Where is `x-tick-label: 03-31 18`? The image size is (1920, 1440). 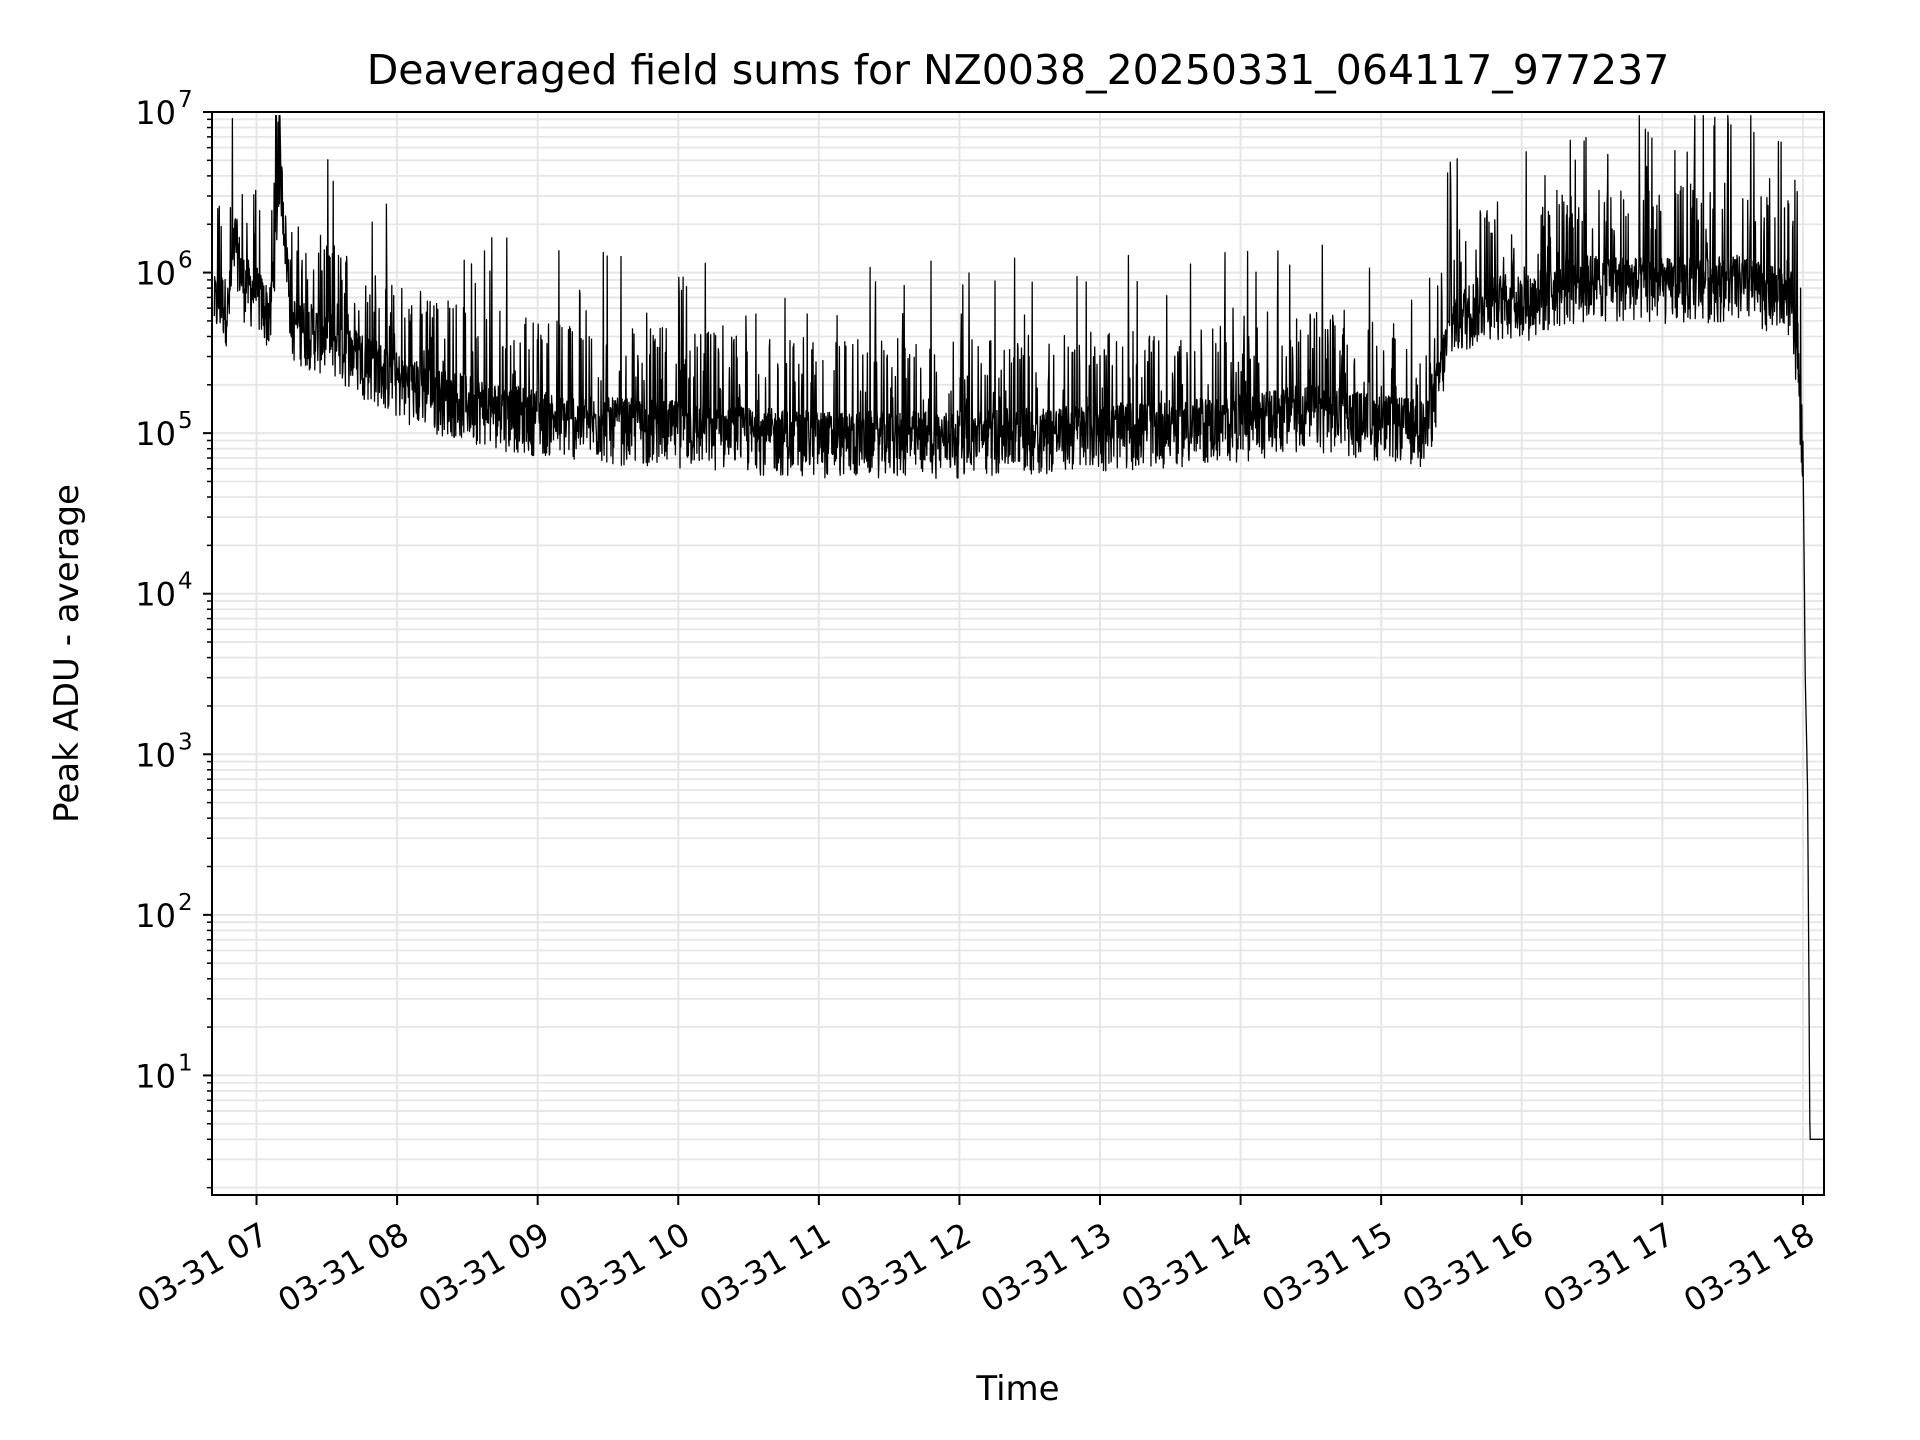 x-tick-label: 03-31 18 is located at coordinates (1749, 1267).